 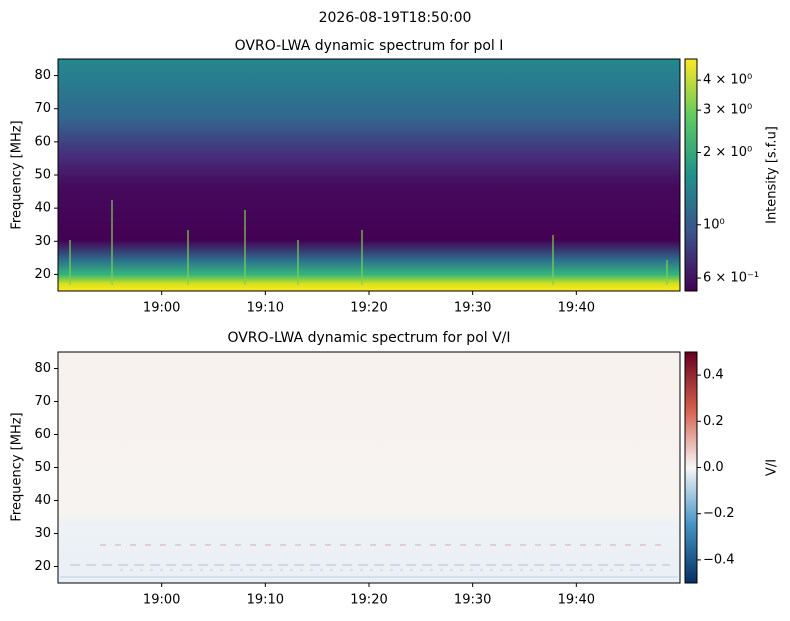 I want to click on figure-title: 2026-08-19T18:50:00, so click(x=395, y=18).